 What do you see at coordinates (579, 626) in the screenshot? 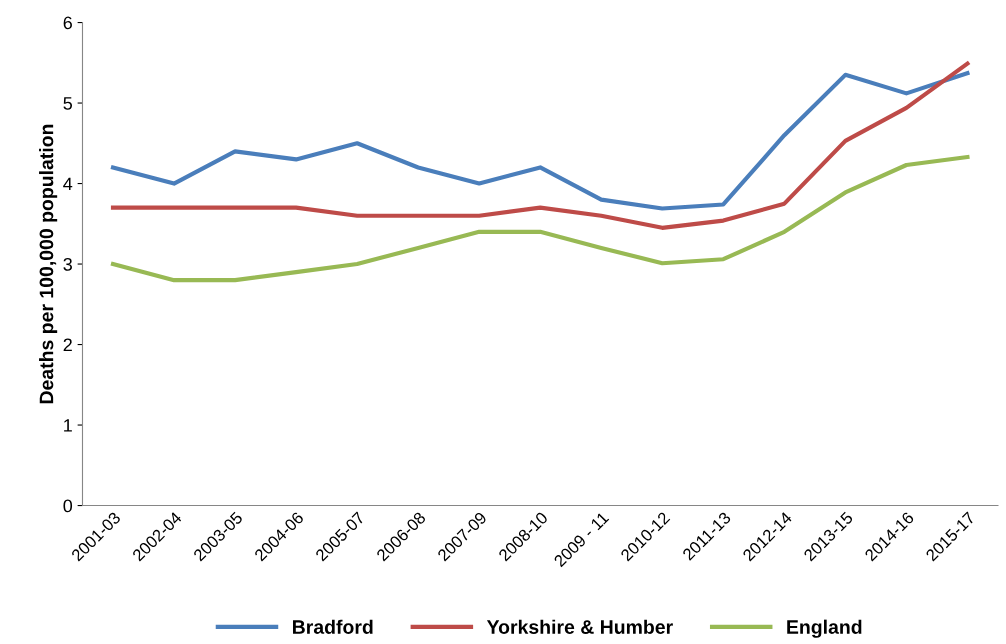
I see `legend-label: Yorkshire & Humber` at bounding box center [579, 626].